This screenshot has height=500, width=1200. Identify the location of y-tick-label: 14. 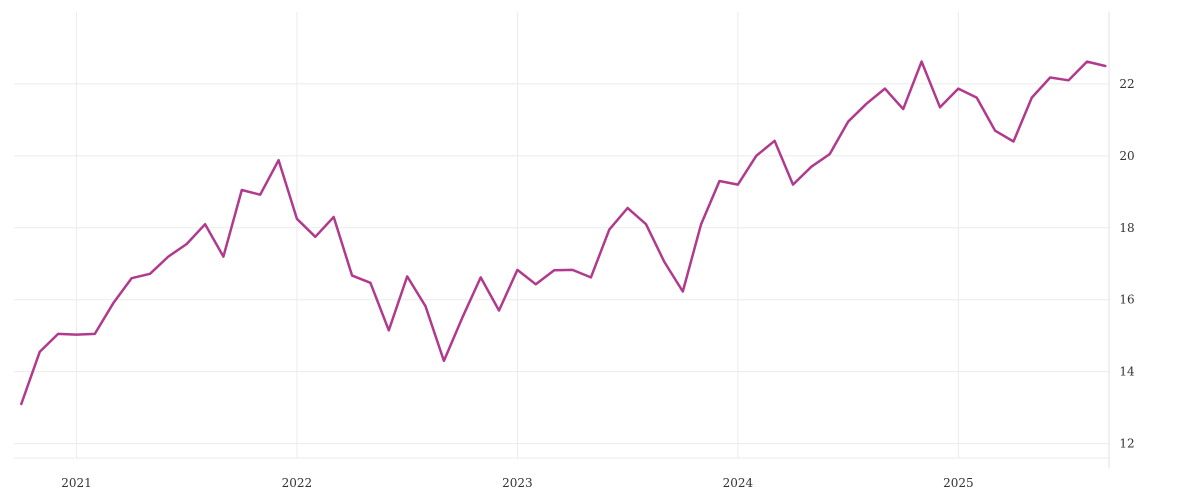
(1127, 372).